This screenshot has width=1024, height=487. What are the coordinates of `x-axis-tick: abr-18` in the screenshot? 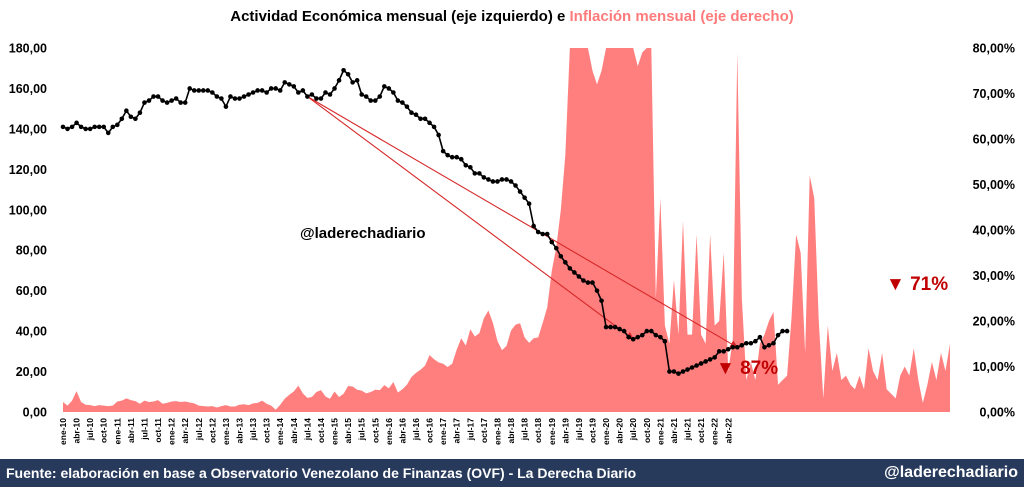 It's located at (511, 431).